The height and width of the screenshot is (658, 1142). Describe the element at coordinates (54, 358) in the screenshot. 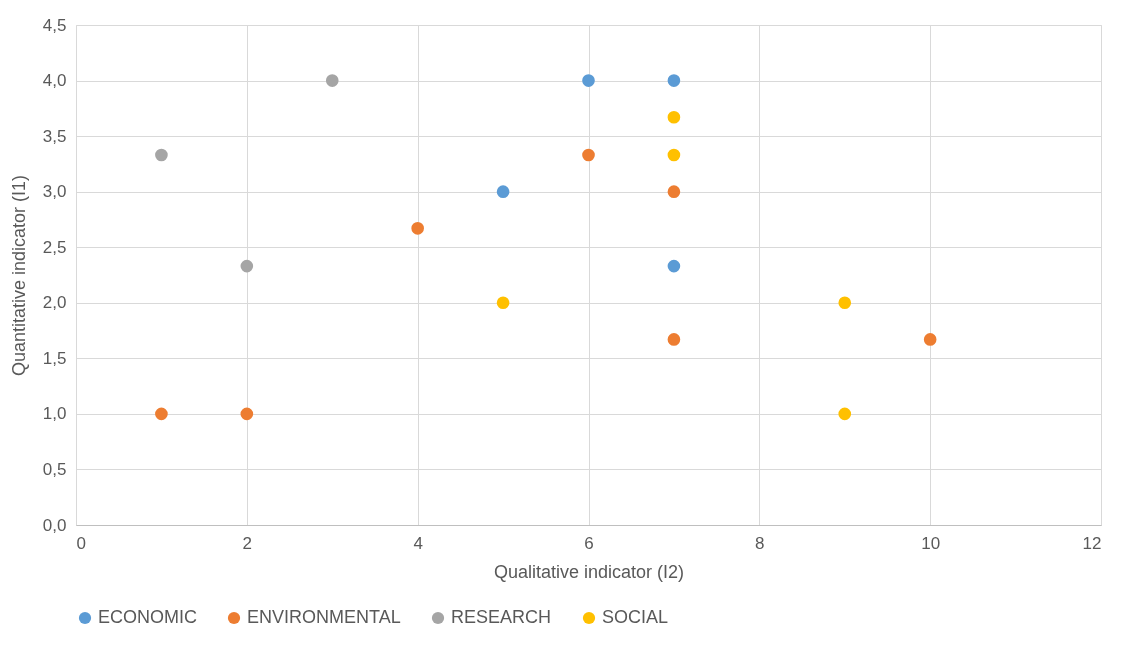

I see `y-tick-label: 1,5` at that location.